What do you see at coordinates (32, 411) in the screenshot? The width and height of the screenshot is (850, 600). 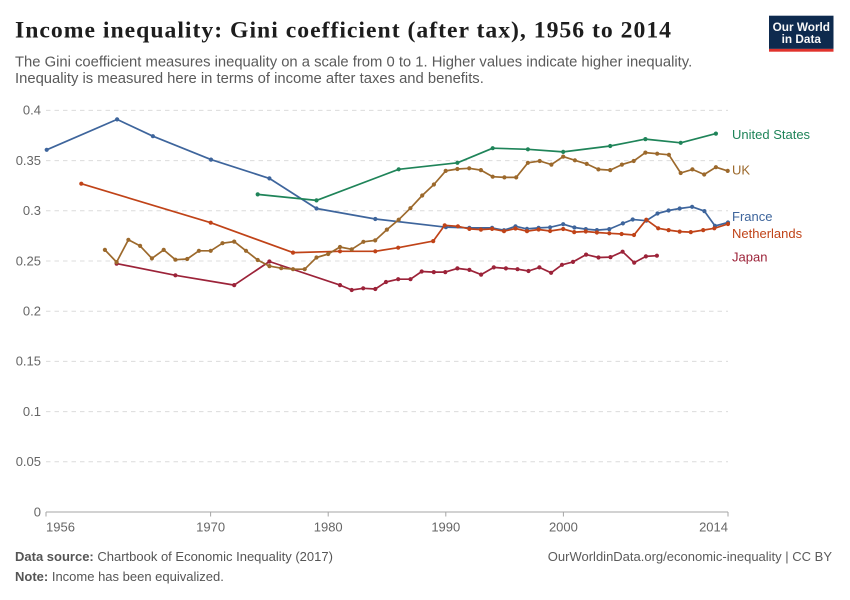 I see `svg-text: 0.1` at bounding box center [32, 411].